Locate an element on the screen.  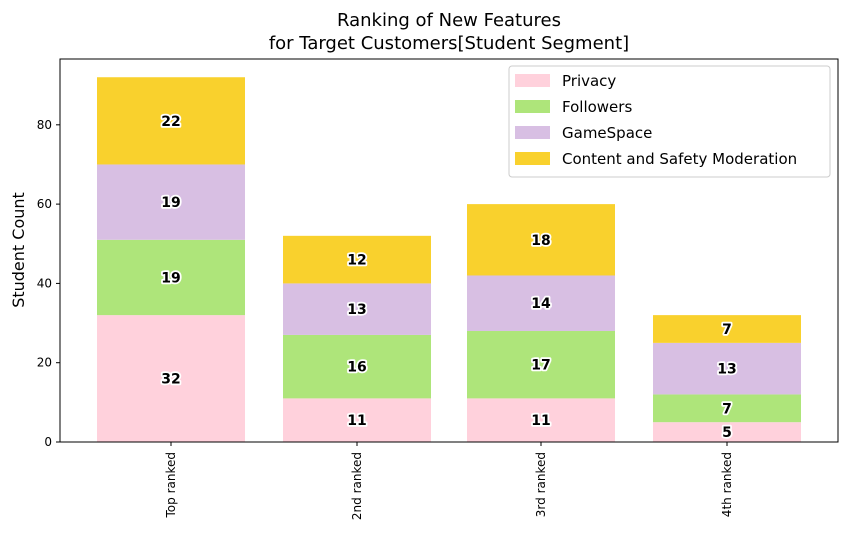
legend-label-privacy: Privacy is located at coordinates (589, 81).